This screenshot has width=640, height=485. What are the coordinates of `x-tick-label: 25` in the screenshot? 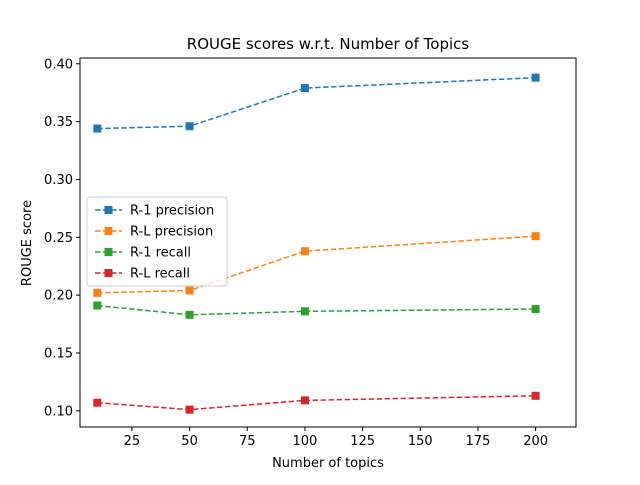 It's located at (132, 441).